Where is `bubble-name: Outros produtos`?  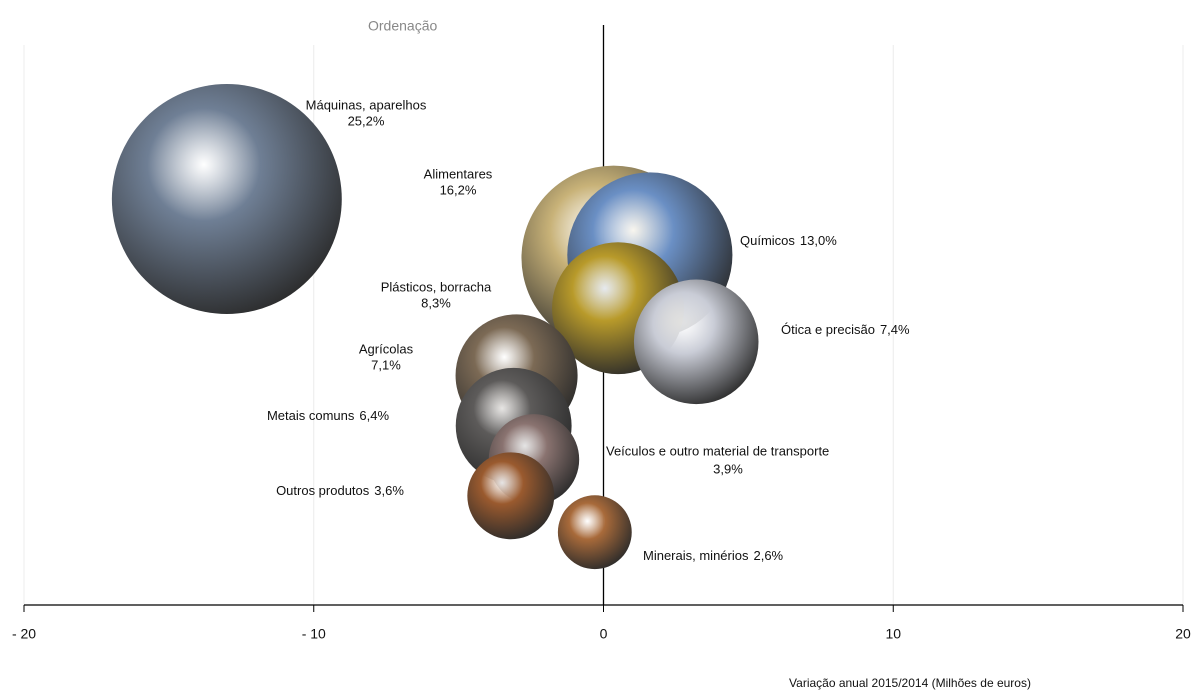
bubble-name: Outros produtos is located at coordinates (323, 490).